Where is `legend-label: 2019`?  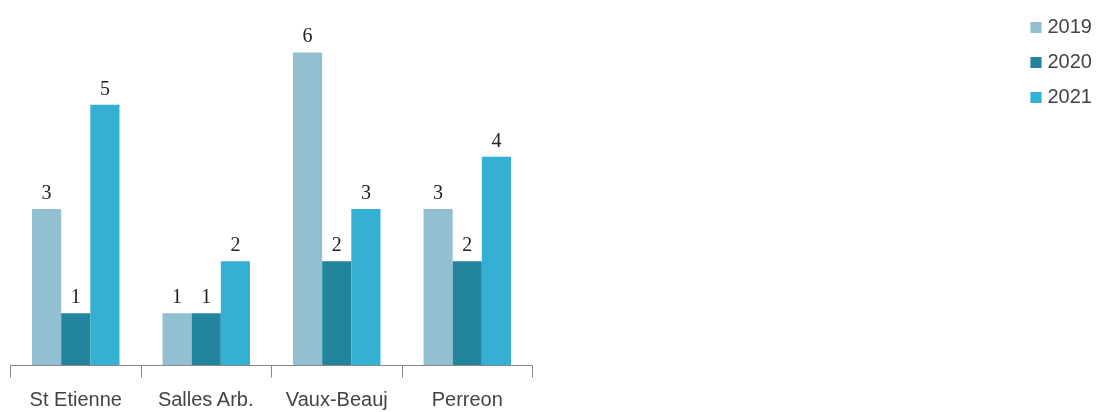 legend-label: 2019 is located at coordinates (1069, 26).